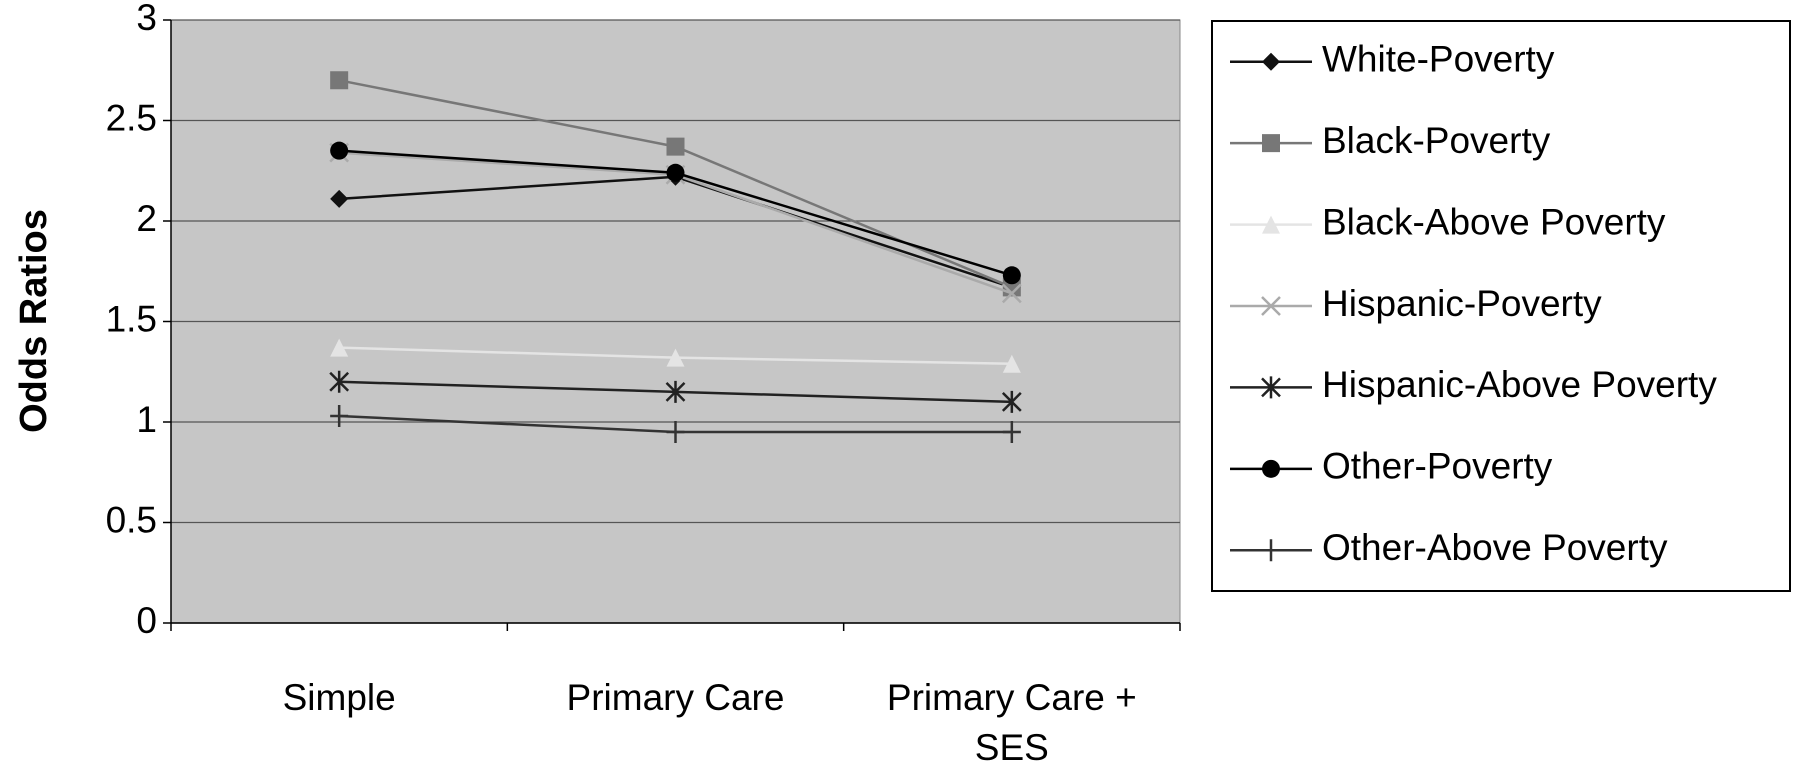 The image size is (1800, 783). Describe the element at coordinates (1438, 58) in the screenshot. I see `legend-label: White-Poverty` at that location.